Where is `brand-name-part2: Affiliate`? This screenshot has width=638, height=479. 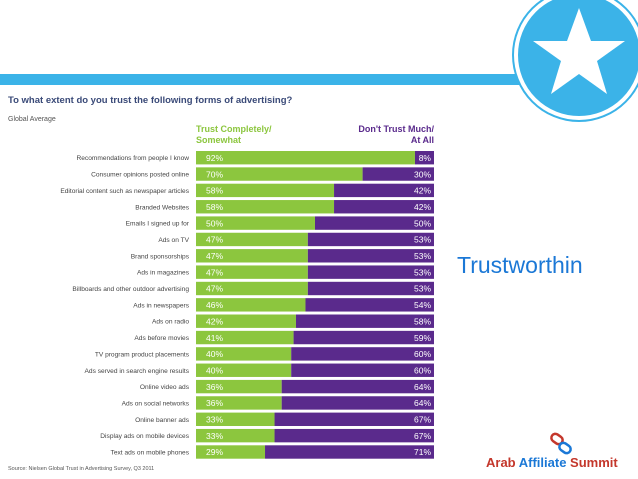
brand-name-part2: Affiliate is located at coordinates (542, 462).